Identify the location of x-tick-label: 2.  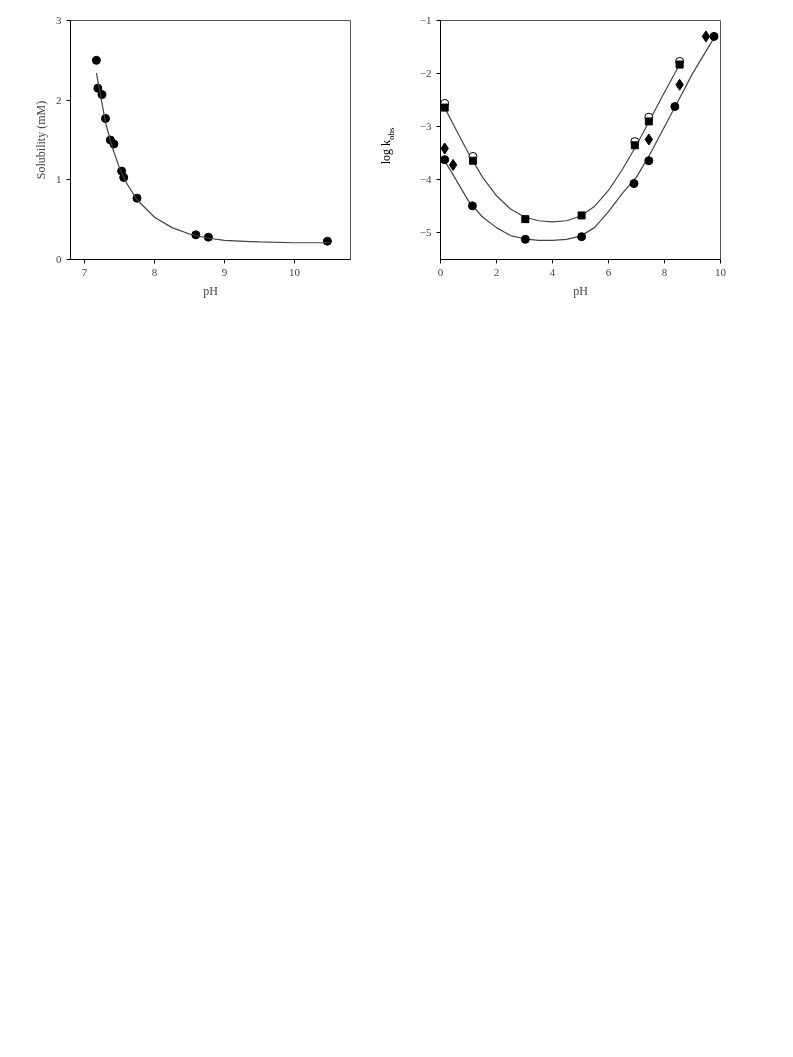
(496, 271).